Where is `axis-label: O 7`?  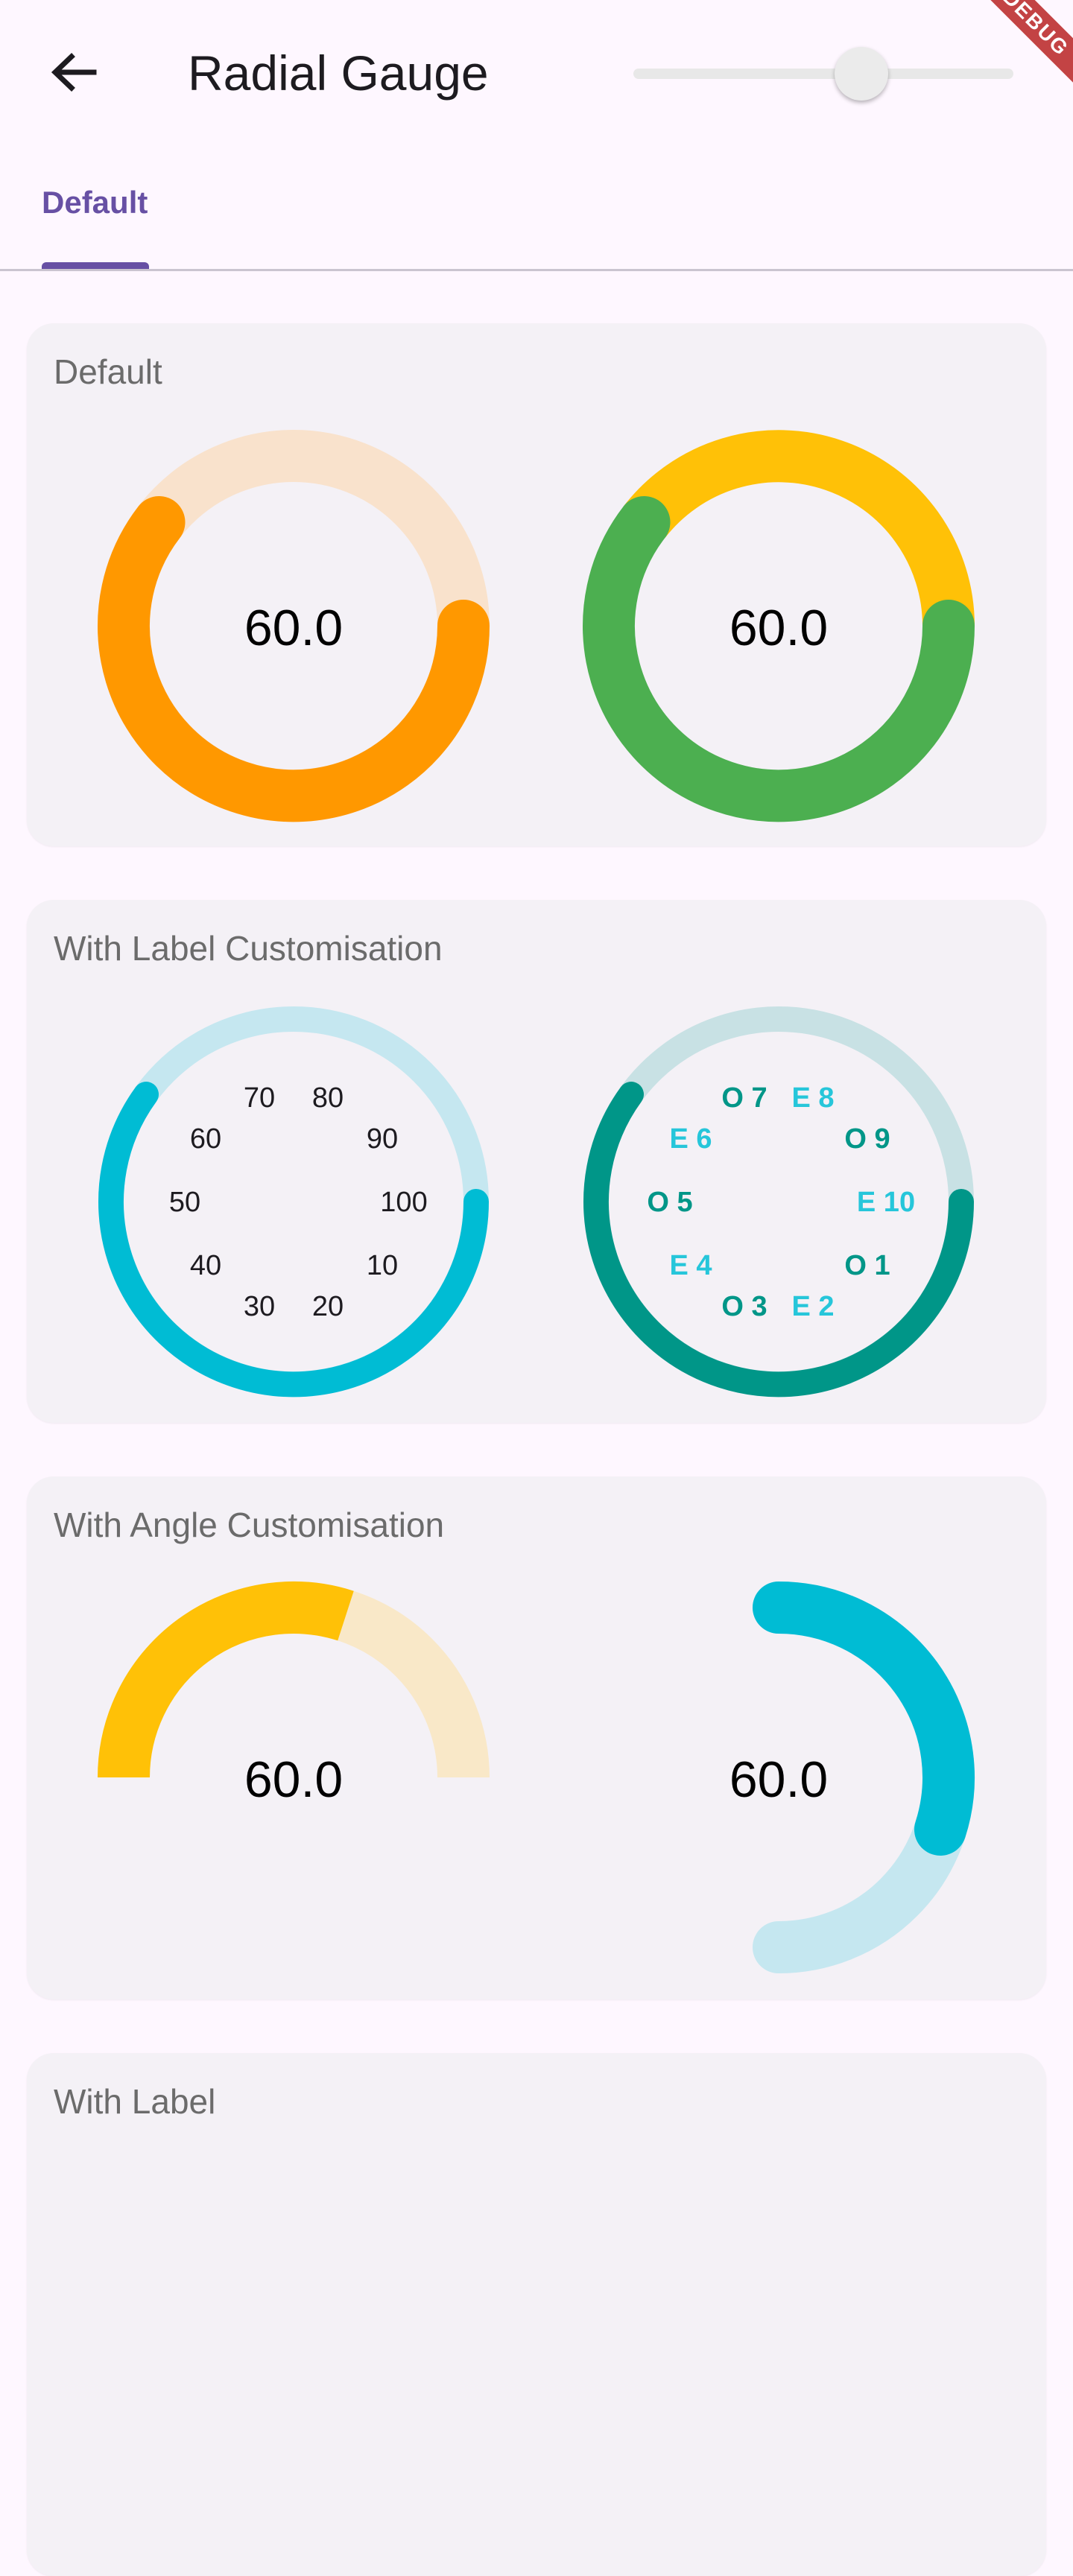
axis-label: O 7 is located at coordinates (744, 1098).